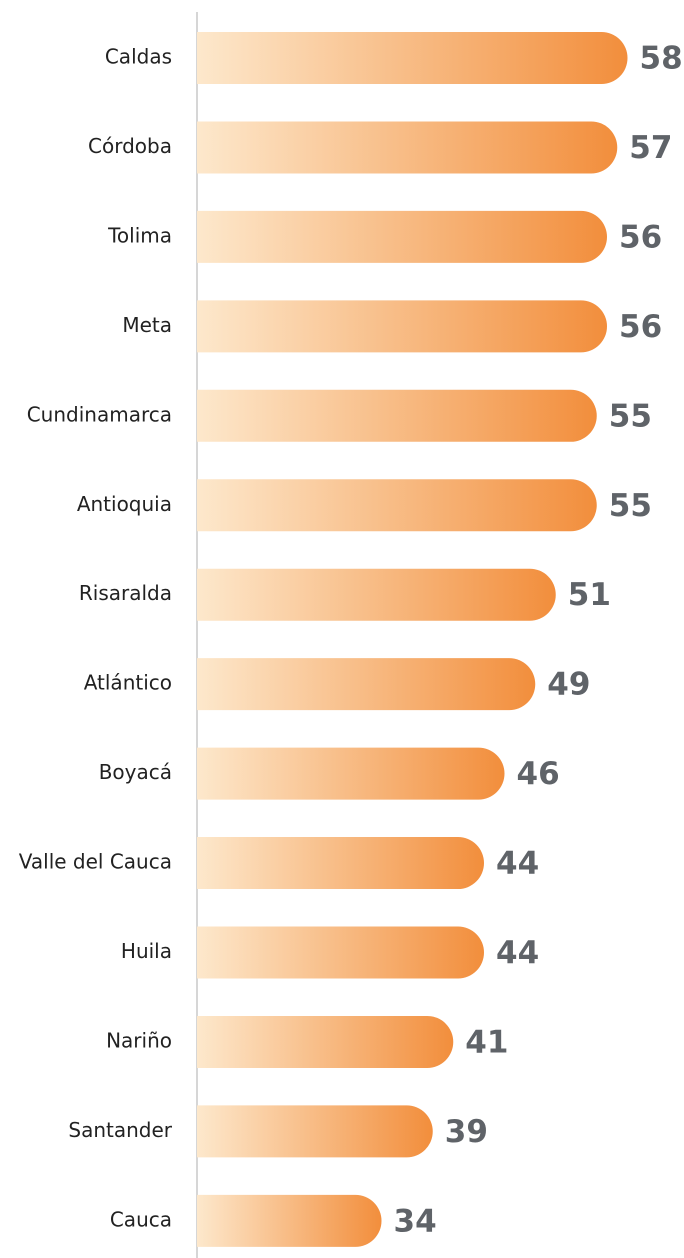  Describe the element at coordinates (135, 772) in the screenshot. I see `category-label: Boyacá` at that location.